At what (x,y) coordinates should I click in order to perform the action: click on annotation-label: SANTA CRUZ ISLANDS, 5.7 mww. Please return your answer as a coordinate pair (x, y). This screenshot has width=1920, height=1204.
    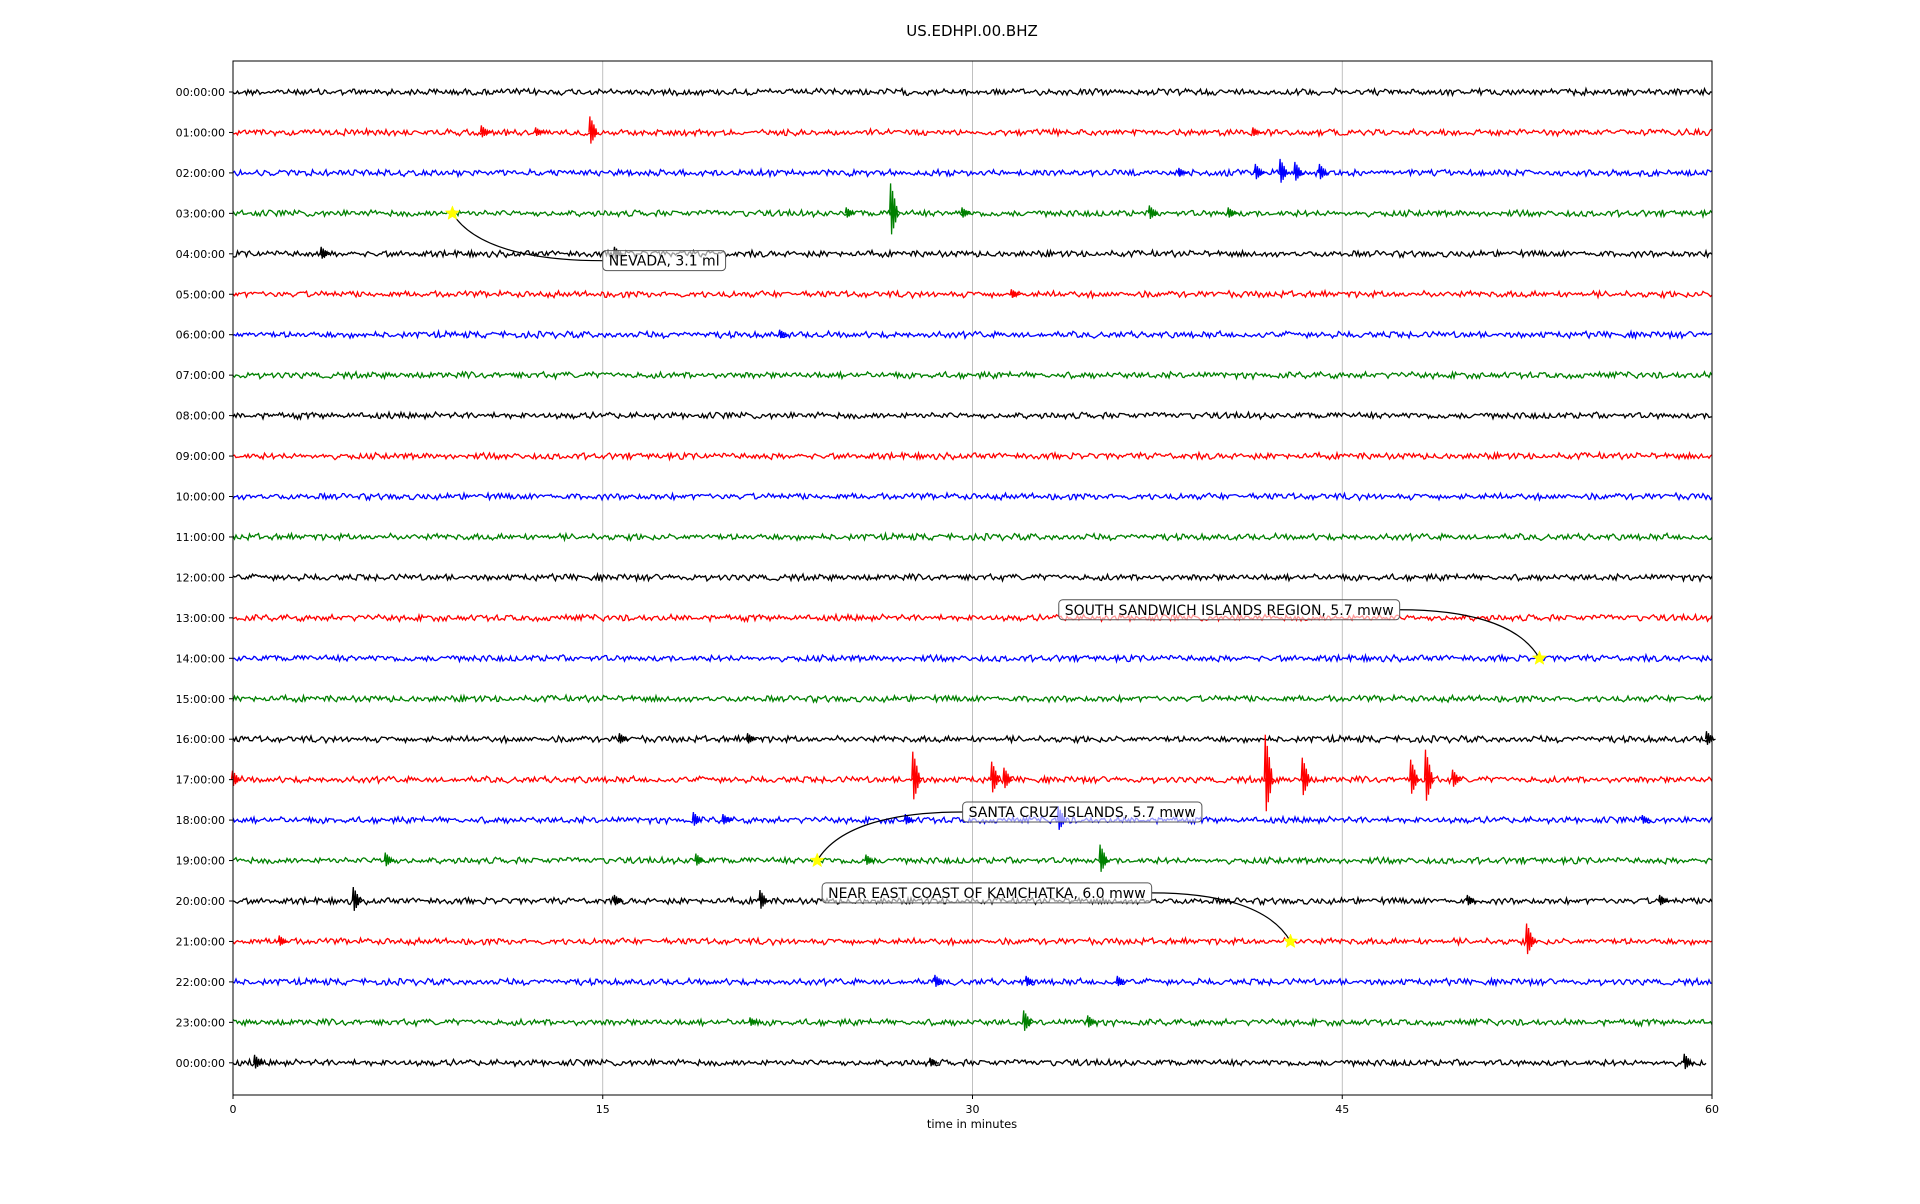
    Looking at the image, I should click on (1082, 813).